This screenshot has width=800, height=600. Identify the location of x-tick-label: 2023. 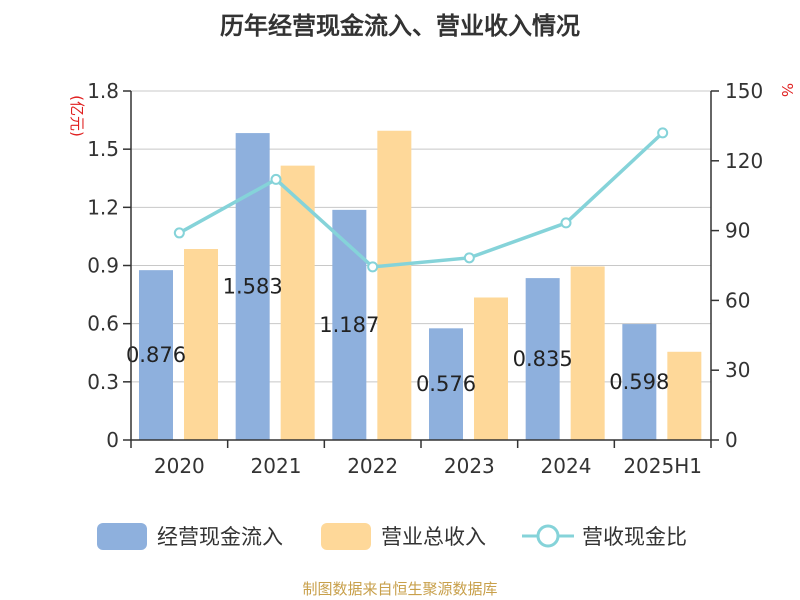
(469, 466).